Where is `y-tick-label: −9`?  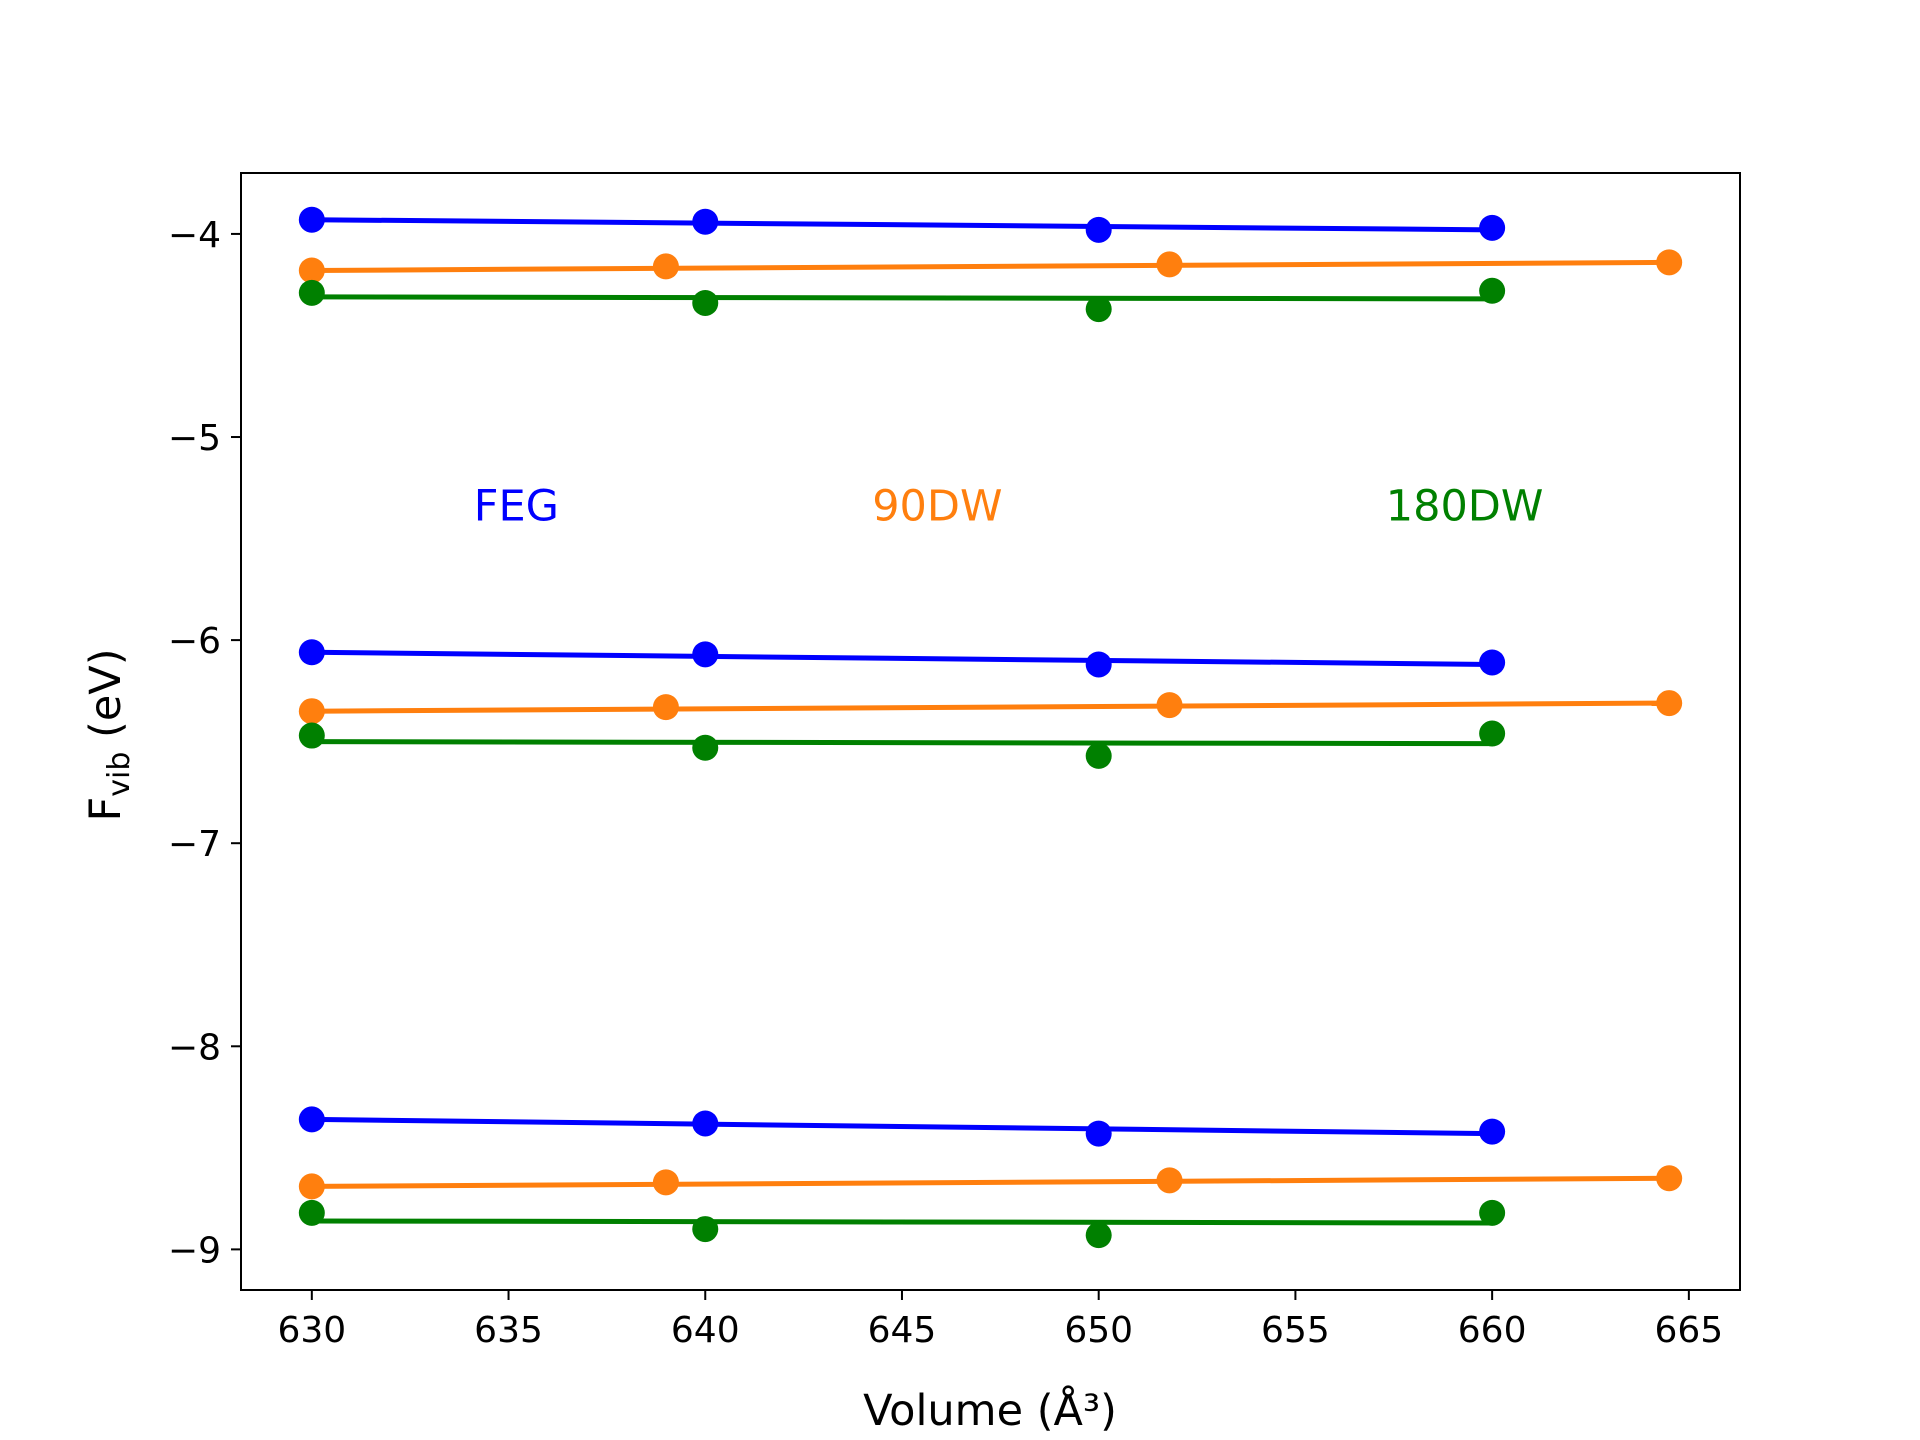
y-tick-label: −9 is located at coordinates (194, 1250).